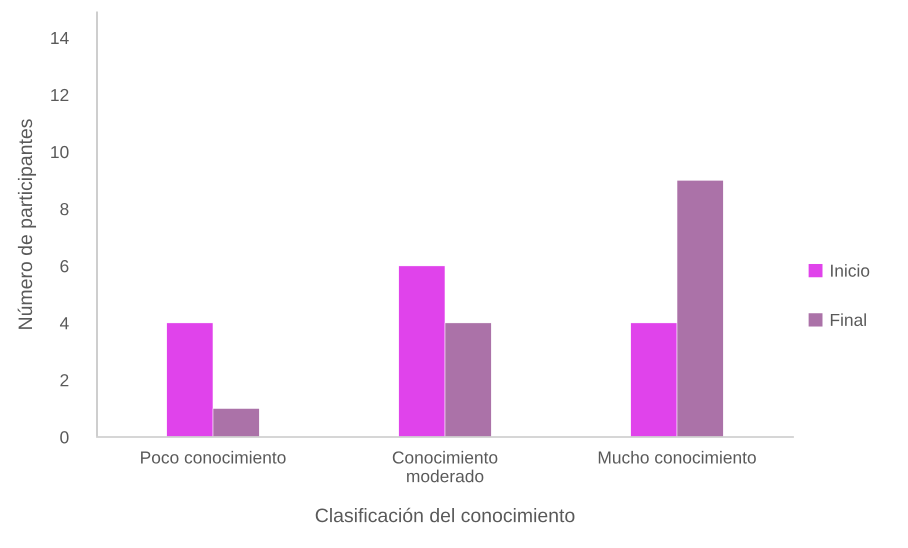  I want to click on x-axis-title: Clasificación del conocimiento, so click(445, 515).